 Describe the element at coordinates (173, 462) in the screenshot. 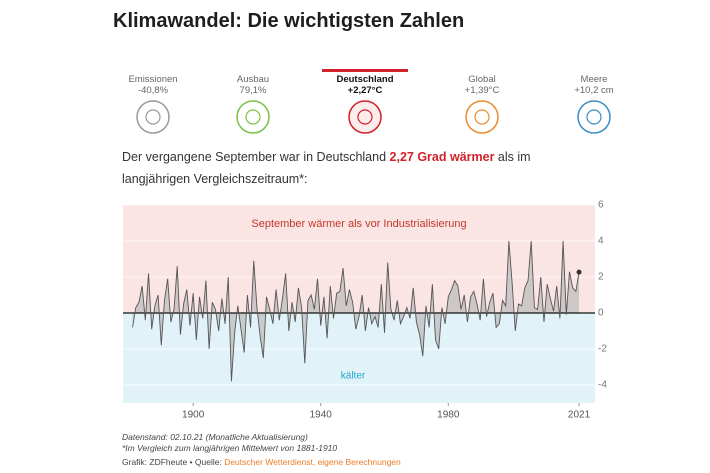

I see `credit: Grafik: ZDFheute • Quelle:` at that location.